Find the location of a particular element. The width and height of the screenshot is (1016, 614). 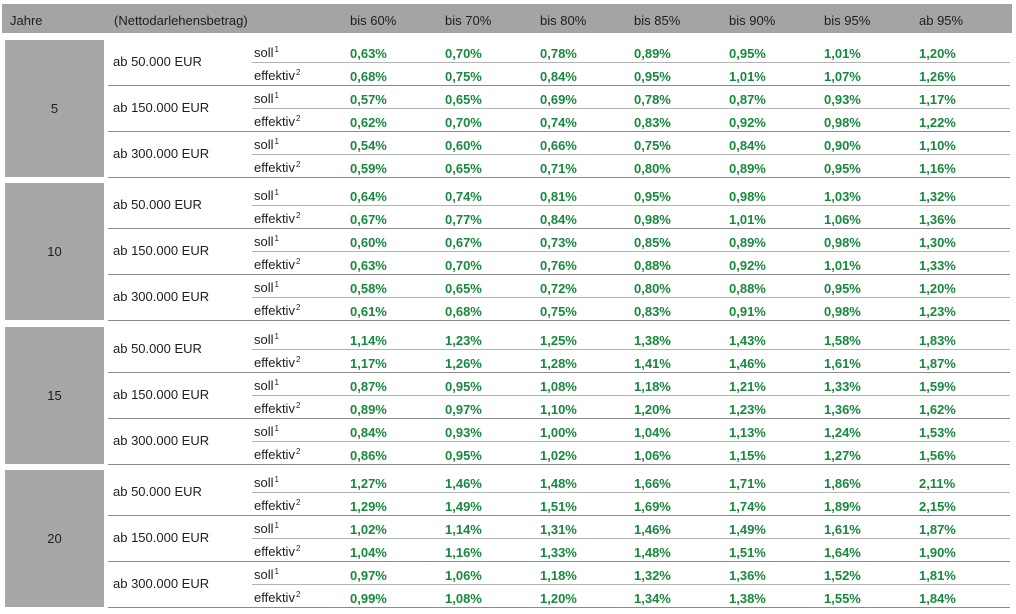

rate-value: 1,17% is located at coordinates (937, 99).